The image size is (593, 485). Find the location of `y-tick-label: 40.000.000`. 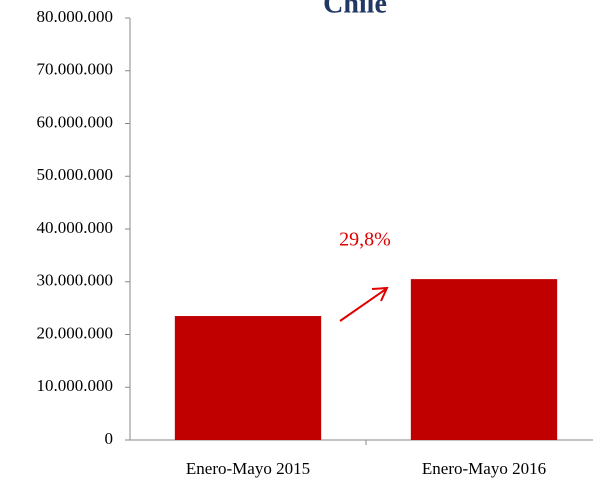

y-tick-label: 40.000.000 is located at coordinates (75, 227).